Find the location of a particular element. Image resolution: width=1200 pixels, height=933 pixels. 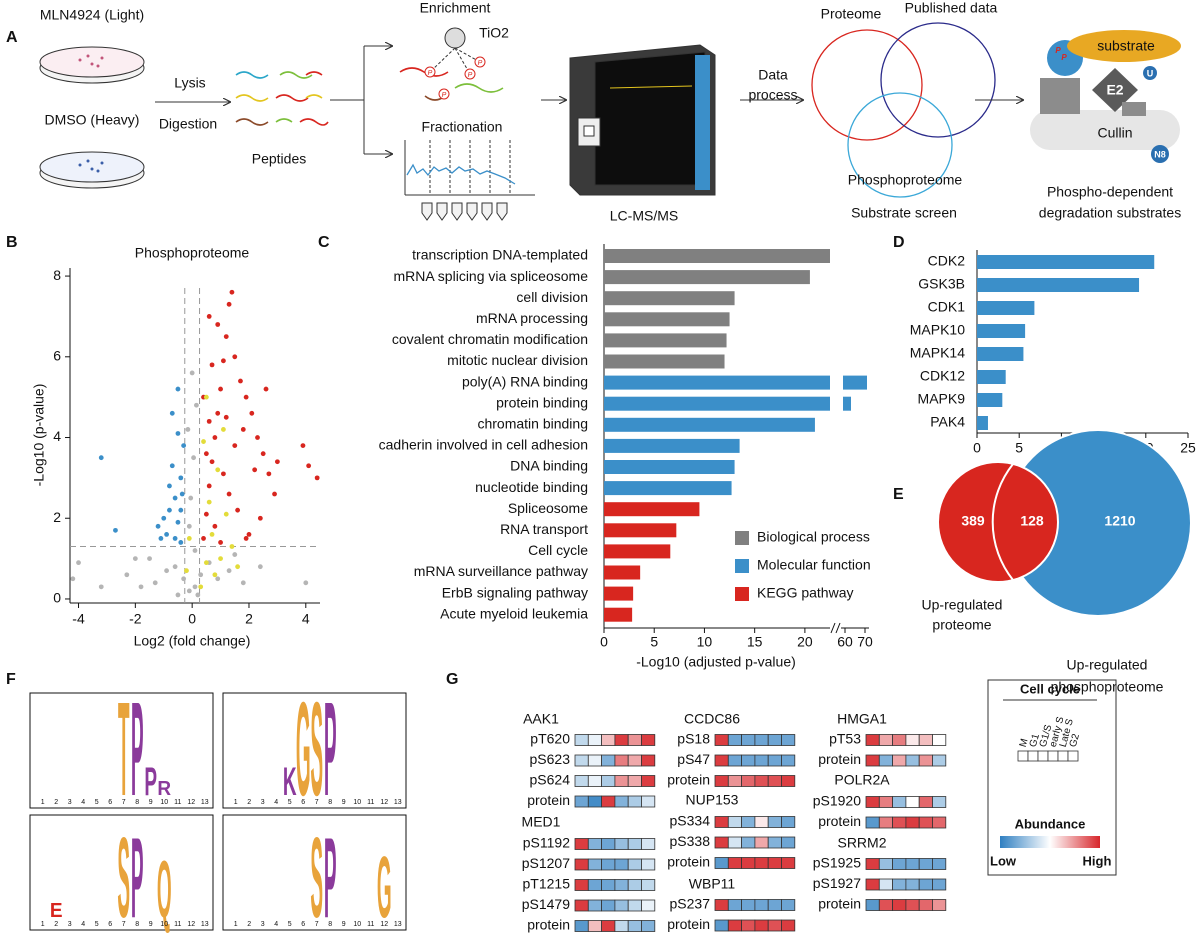

position-label: 13 is located at coordinates (398, 924).